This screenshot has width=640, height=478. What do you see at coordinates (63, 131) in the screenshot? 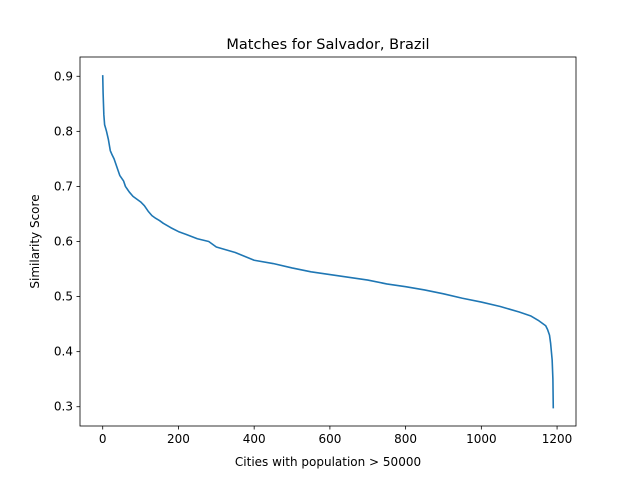
I see `y-tick-label: 0.8` at bounding box center [63, 131].